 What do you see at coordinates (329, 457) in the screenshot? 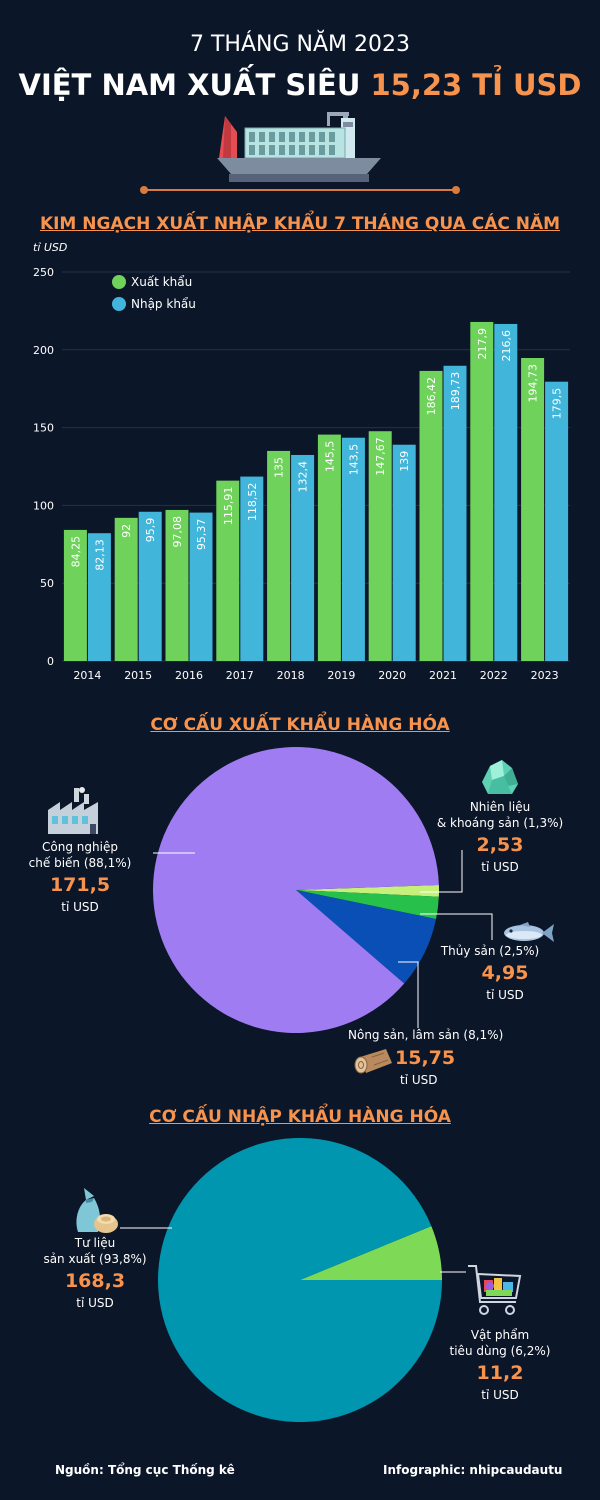
I see `bar-value-label: 145,5` at bounding box center [329, 457].